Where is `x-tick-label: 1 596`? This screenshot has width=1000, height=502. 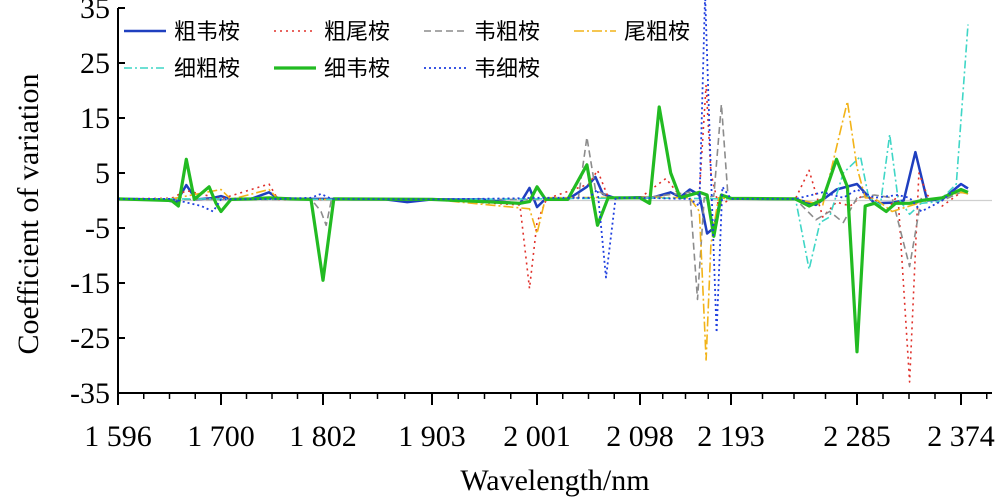 x-tick-label: 1 596 is located at coordinates (118, 436).